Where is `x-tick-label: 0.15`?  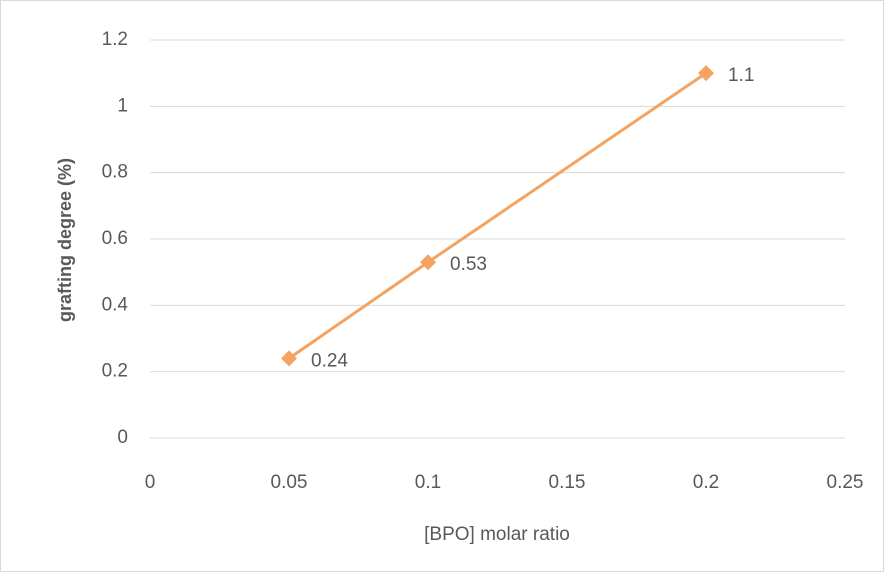
x-tick-label: 0.15 is located at coordinates (567, 482).